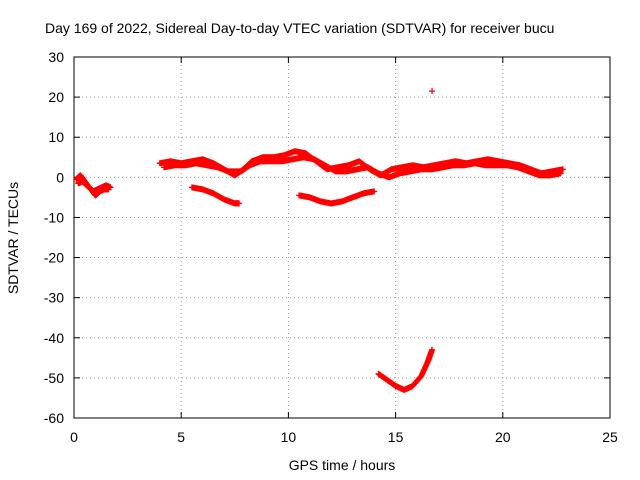 The height and width of the screenshot is (480, 640). Describe the element at coordinates (342, 465) in the screenshot. I see `x-axis-label: GPS time / hours` at that location.